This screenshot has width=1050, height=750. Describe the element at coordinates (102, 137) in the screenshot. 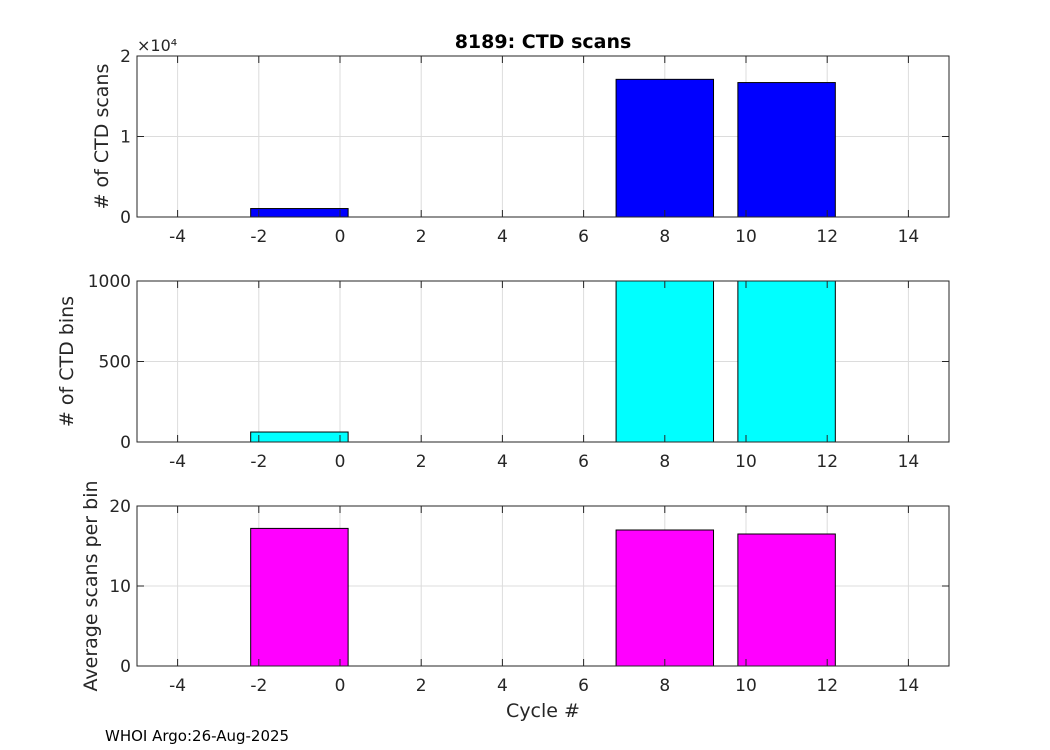

I see `y-axis-label: # of CTD scans` at that location.